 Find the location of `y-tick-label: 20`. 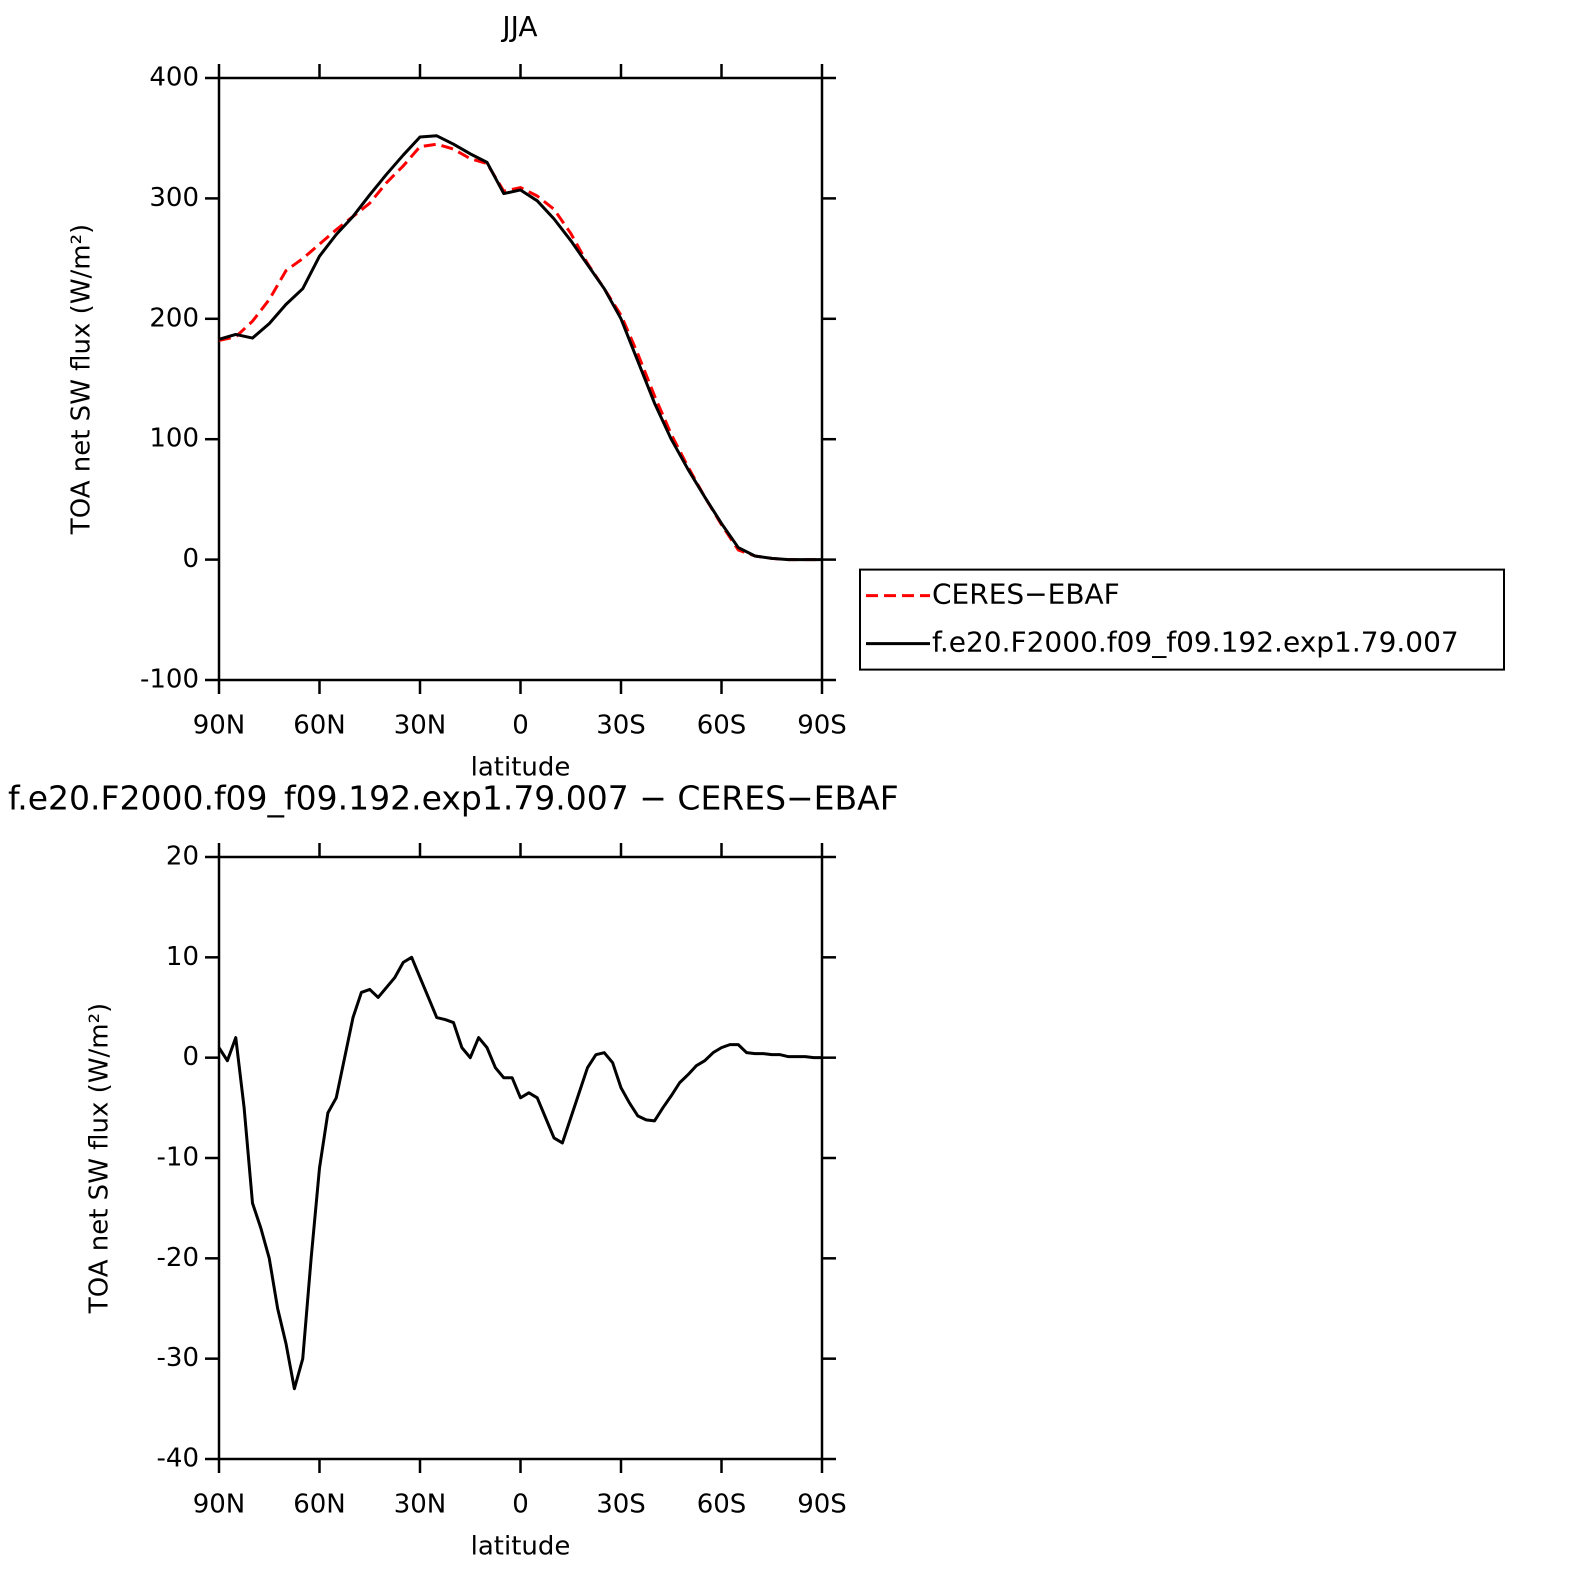

y-tick-label: 20 is located at coordinates (182, 857).